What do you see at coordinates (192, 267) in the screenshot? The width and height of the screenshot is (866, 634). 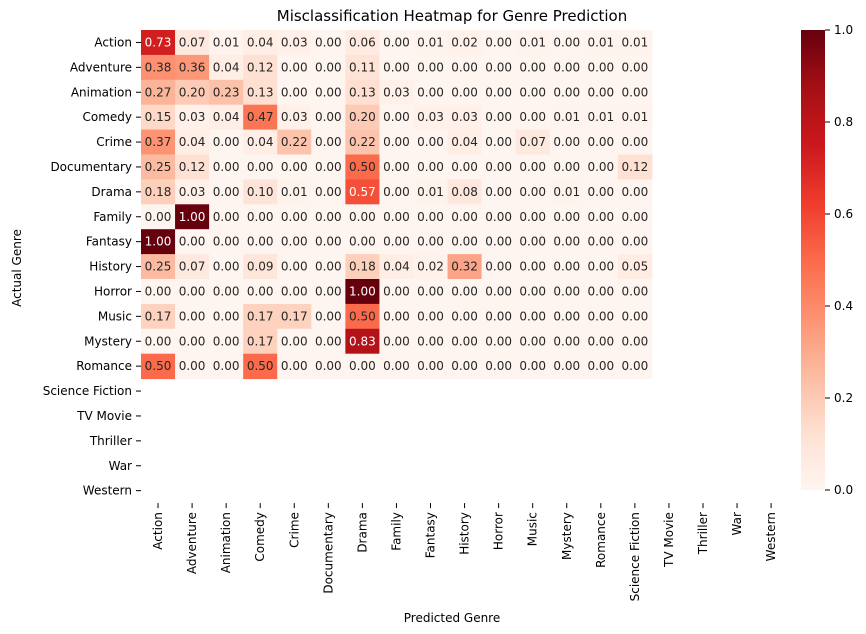 I see `cell-value-label: 0.07` at bounding box center [192, 267].